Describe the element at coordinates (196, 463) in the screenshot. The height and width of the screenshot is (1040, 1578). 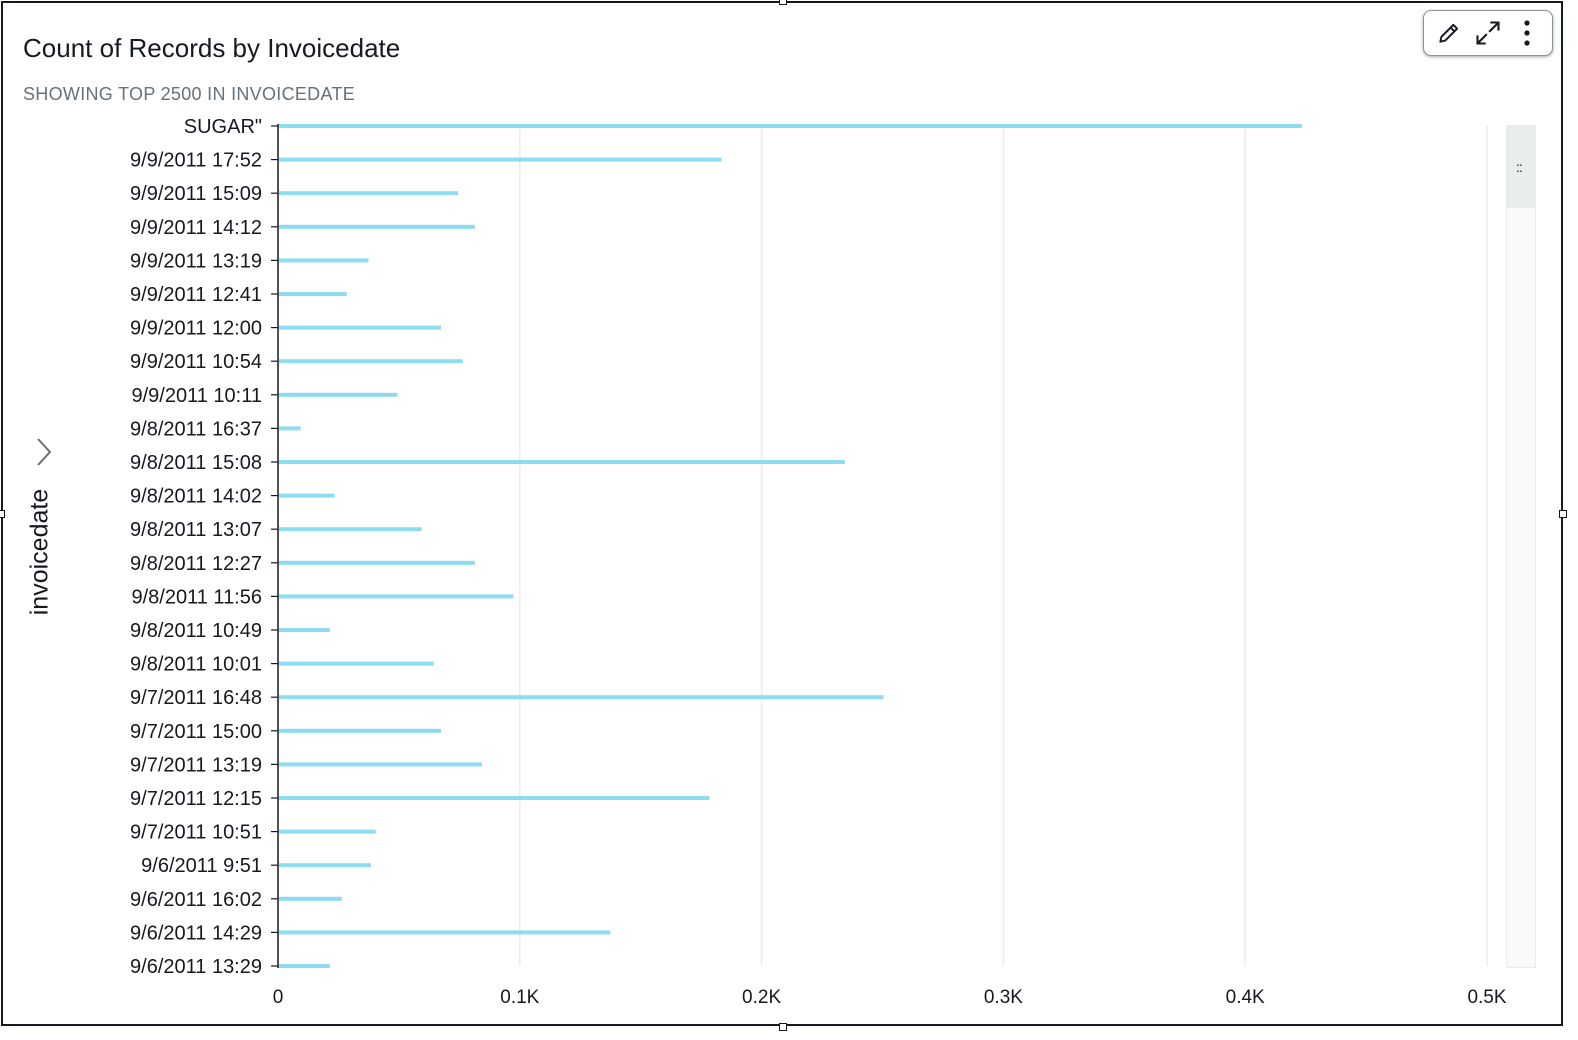
I see `y-tick-label: 9/8/2011 15:08` at that location.